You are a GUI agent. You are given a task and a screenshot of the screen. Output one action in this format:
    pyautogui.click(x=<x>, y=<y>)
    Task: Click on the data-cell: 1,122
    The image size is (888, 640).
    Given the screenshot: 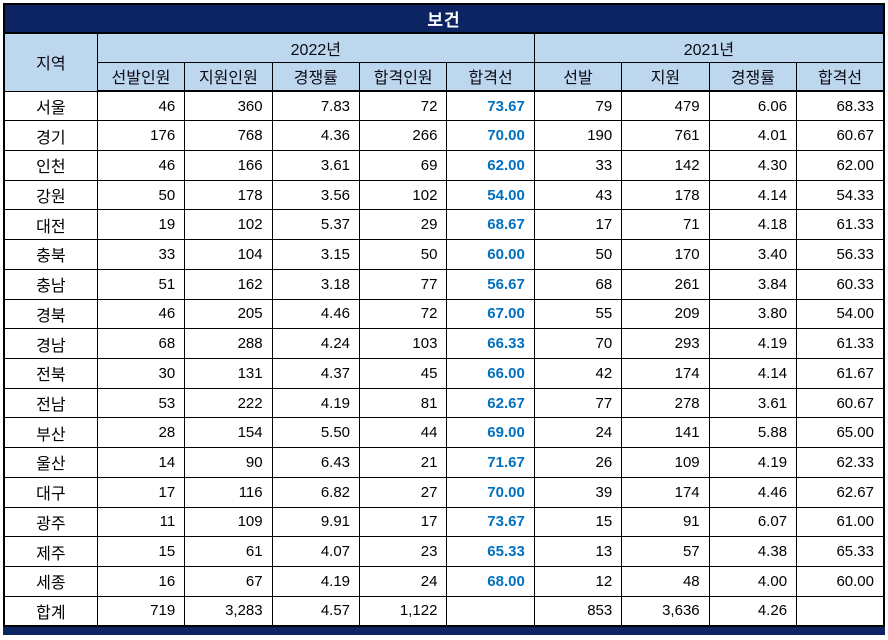 What is the action you would take?
    pyautogui.click(x=403, y=611)
    